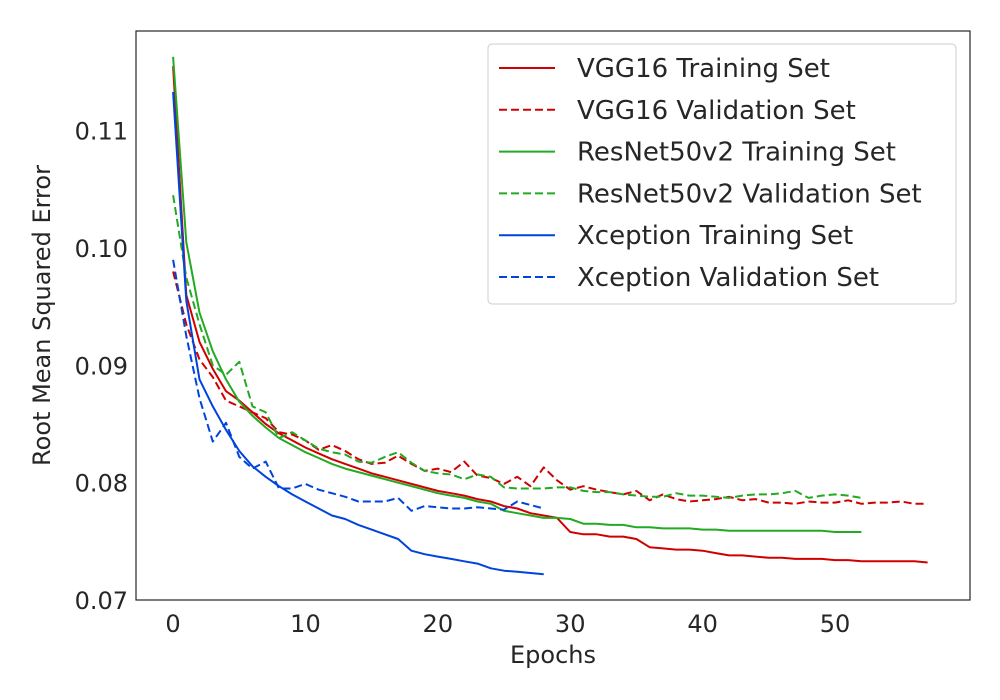  What do you see at coordinates (305, 624) in the screenshot?
I see `x-tick-label: 10` at bounding box center [305, 624].